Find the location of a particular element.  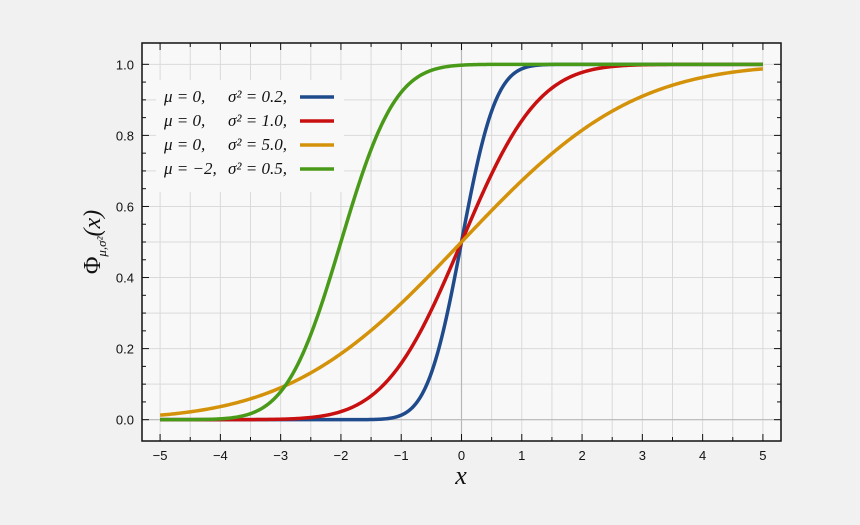

y-tick-label: 1.0 is located at coordinates (125, 64).